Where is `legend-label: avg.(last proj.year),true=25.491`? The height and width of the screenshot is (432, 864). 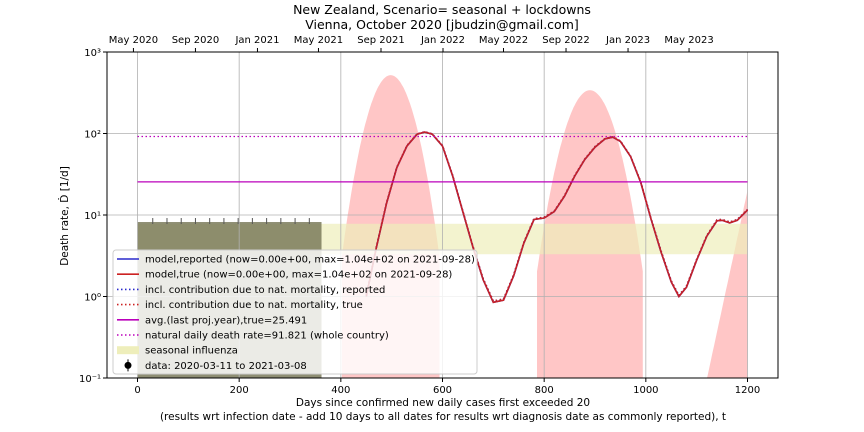 legend-label: avg.(last proj.year),true=25.491 is located at coordinates (226, 320).